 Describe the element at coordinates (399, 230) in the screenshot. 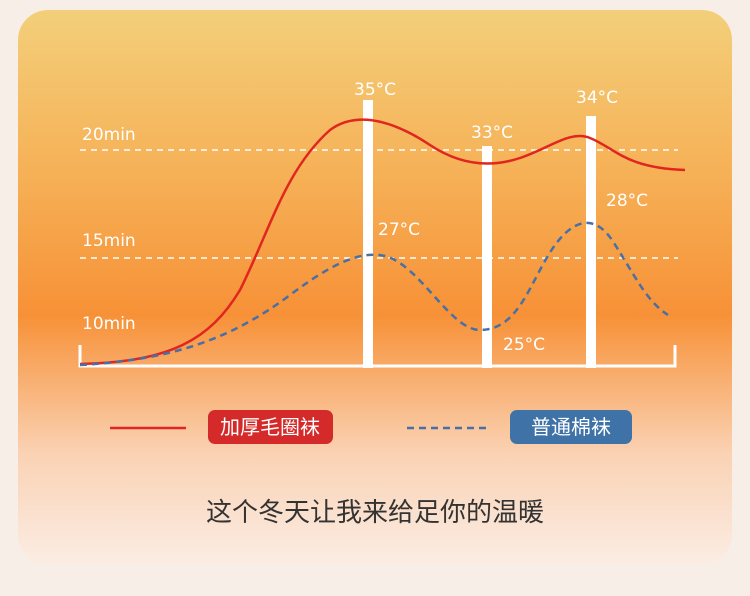

I see `curve-label: 27°C` at that location.